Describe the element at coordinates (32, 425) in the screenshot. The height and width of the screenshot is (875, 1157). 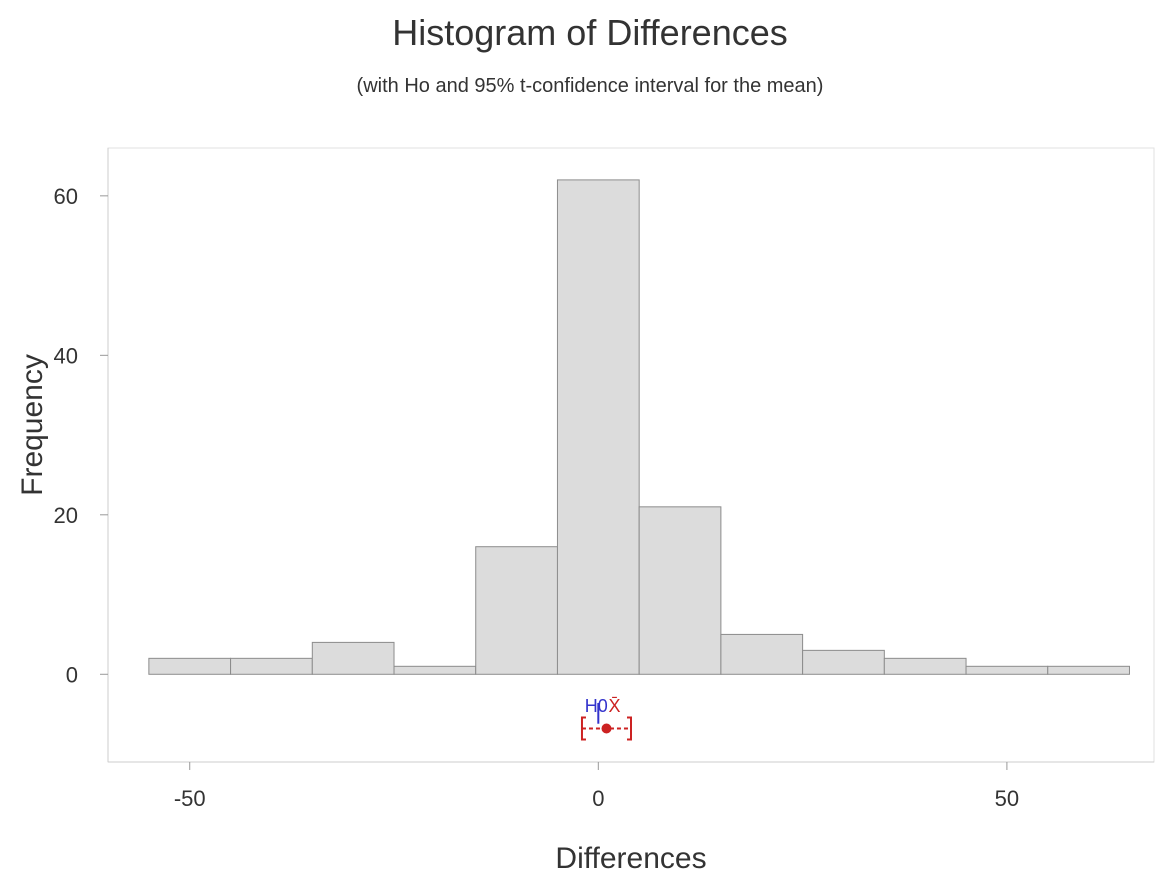
I see `y-axis-title: Frequency` at that location.